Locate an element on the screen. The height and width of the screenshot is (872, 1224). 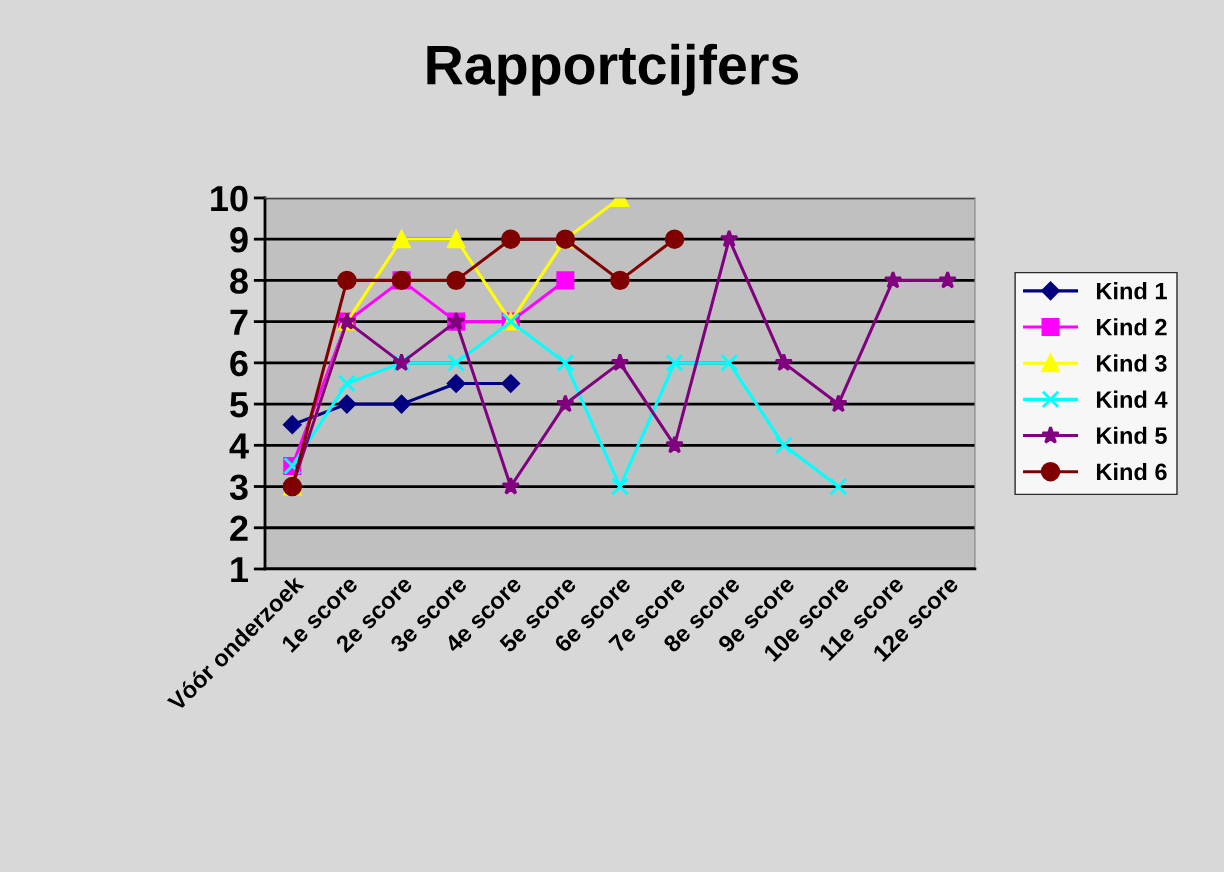
y-tick-label: 5 is located at coordinates (239, 405).